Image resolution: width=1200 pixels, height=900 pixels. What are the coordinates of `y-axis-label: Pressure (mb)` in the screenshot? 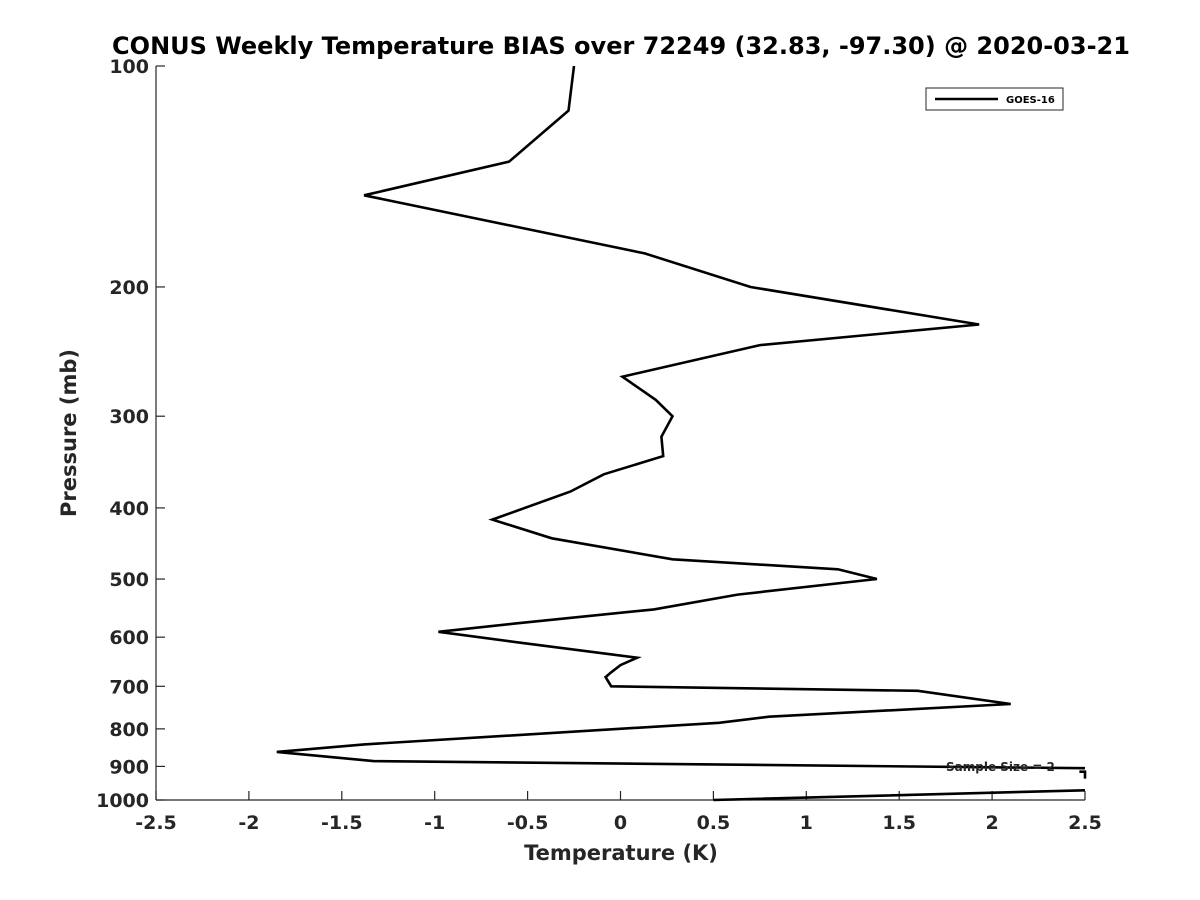 It's located at (69, 433).